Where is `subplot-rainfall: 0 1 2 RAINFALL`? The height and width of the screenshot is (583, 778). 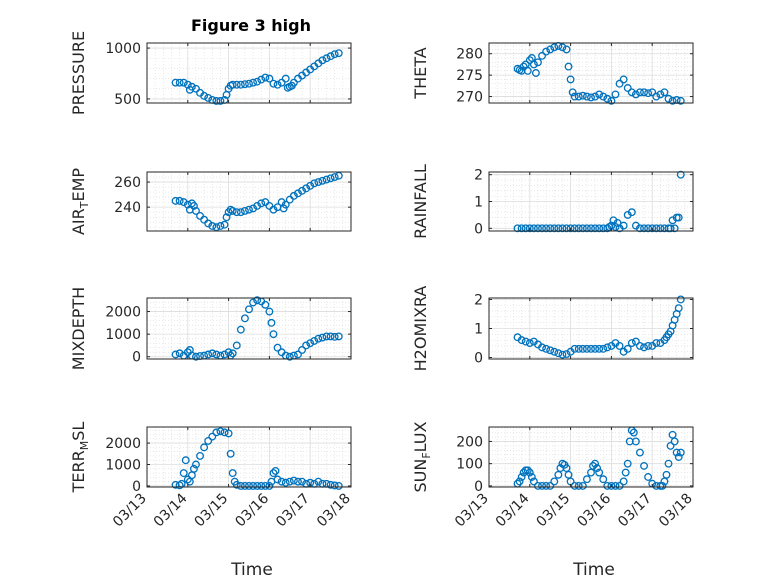
subplot-rainfall: 0 1 2 RAINFALL is located at coordinates (552, 201).